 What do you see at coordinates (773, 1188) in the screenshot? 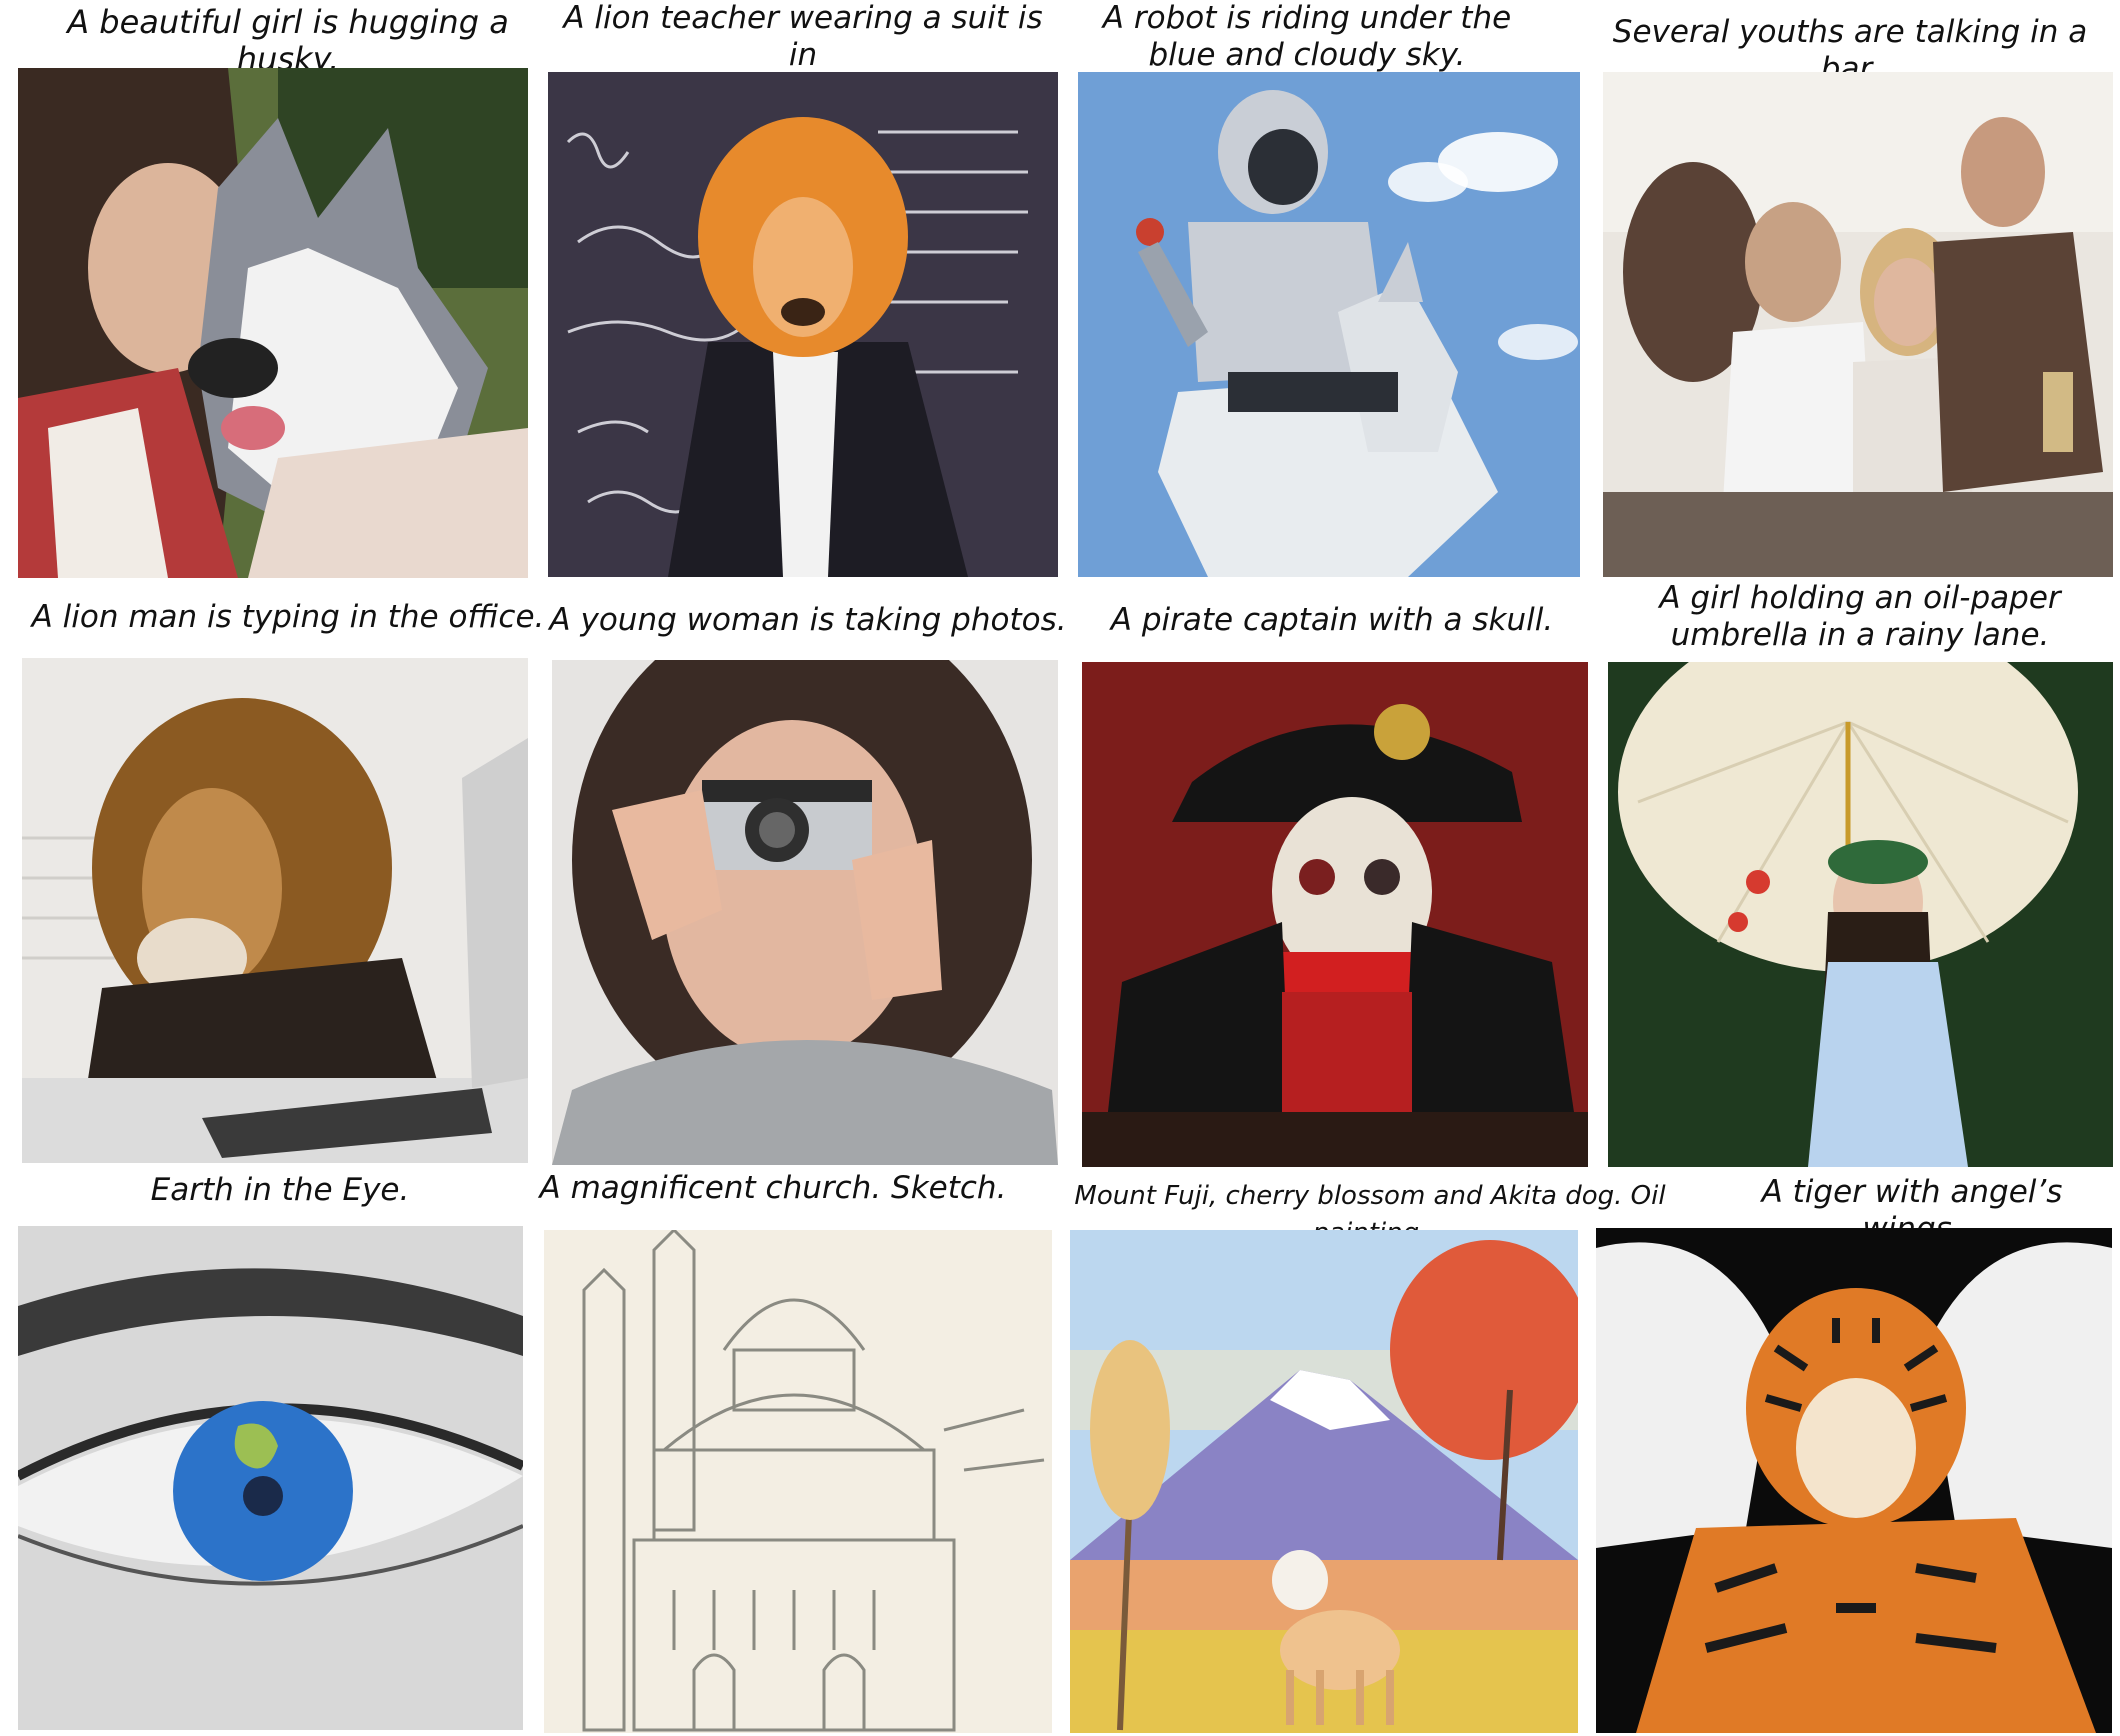
I see `caption-church-sketch: A magnificent church. Sketch.` at bounding box center [773, 1188].